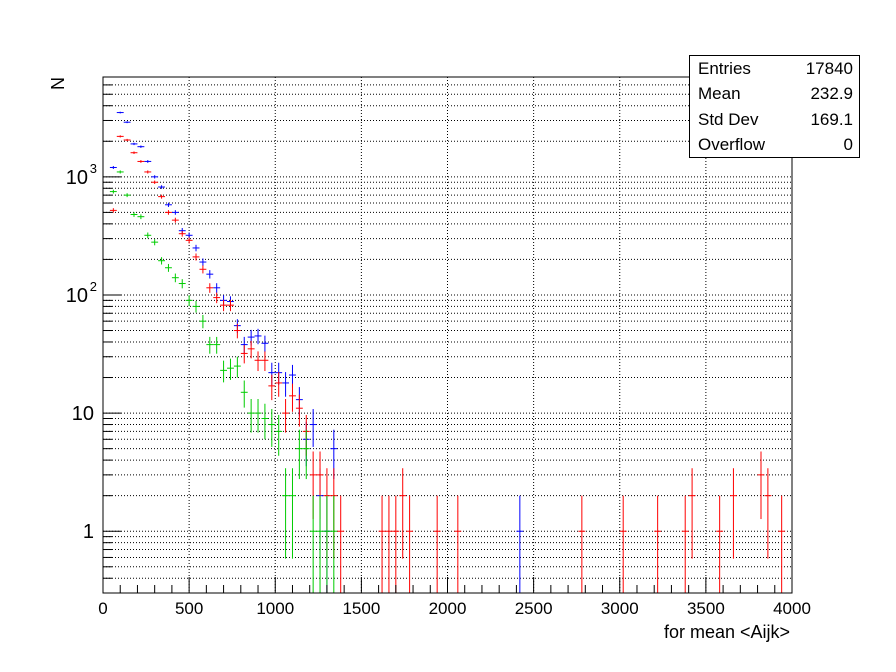 Image resolution: width=896 pixels, height=672 pixels. I want to click on stats-label: Entries, so click(724, 68).